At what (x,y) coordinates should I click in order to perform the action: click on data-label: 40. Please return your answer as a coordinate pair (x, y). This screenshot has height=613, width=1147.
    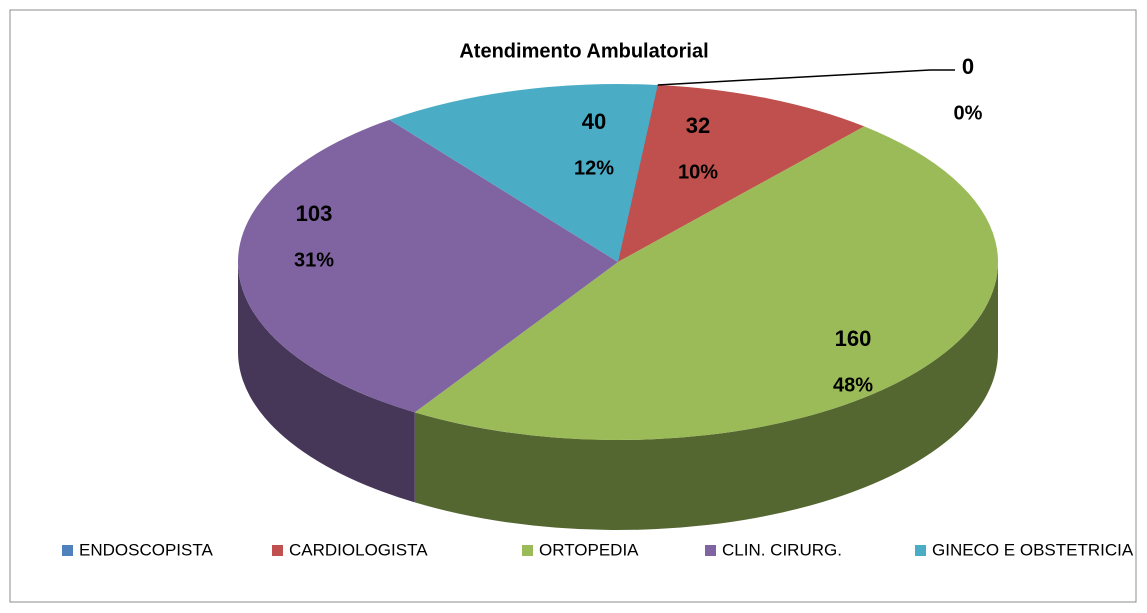
    Looking at the image, I should click on (594, 121).